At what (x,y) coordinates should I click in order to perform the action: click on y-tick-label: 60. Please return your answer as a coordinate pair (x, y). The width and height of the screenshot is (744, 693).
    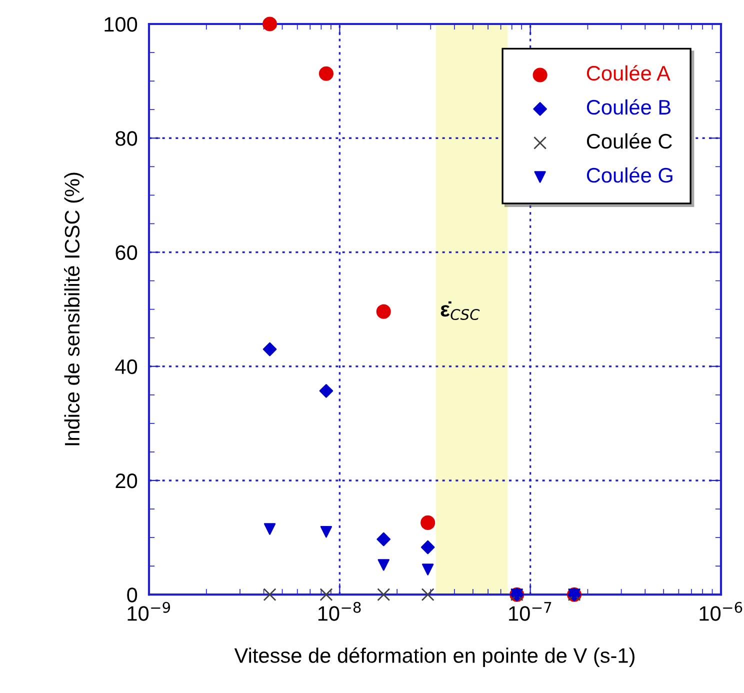
    Looking at the image, I should click on (127, 252).